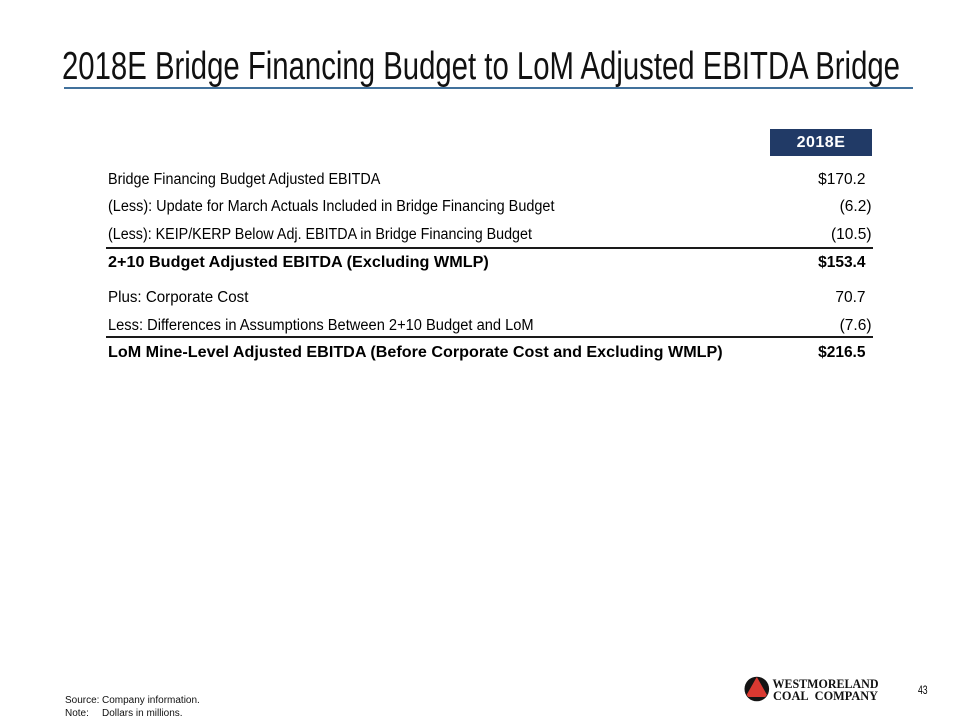  What do you see at coordinates (825, 696) in the screenshot?
I see `svg-text: COAL COMPANY` at bounding box center [825, 696].